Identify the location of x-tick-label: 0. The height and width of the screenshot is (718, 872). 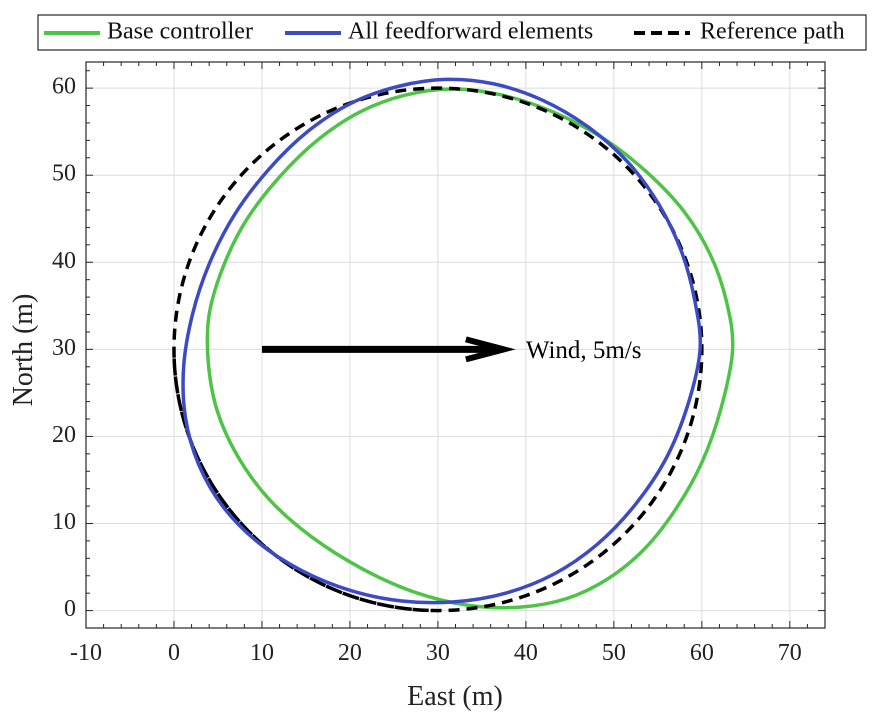
(174, 653).